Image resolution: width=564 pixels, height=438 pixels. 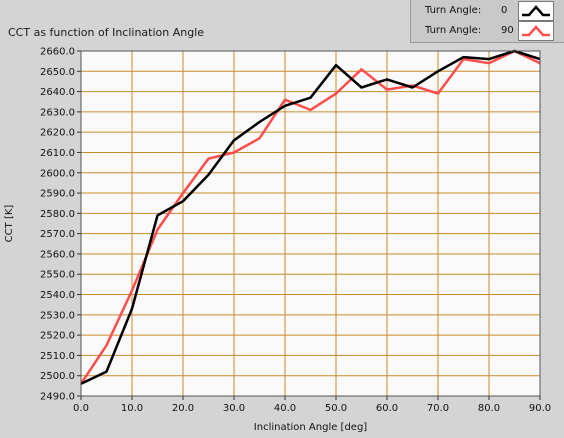 I want to click on y-tick-label-9: 2580.0, so click(x=57, y=214).